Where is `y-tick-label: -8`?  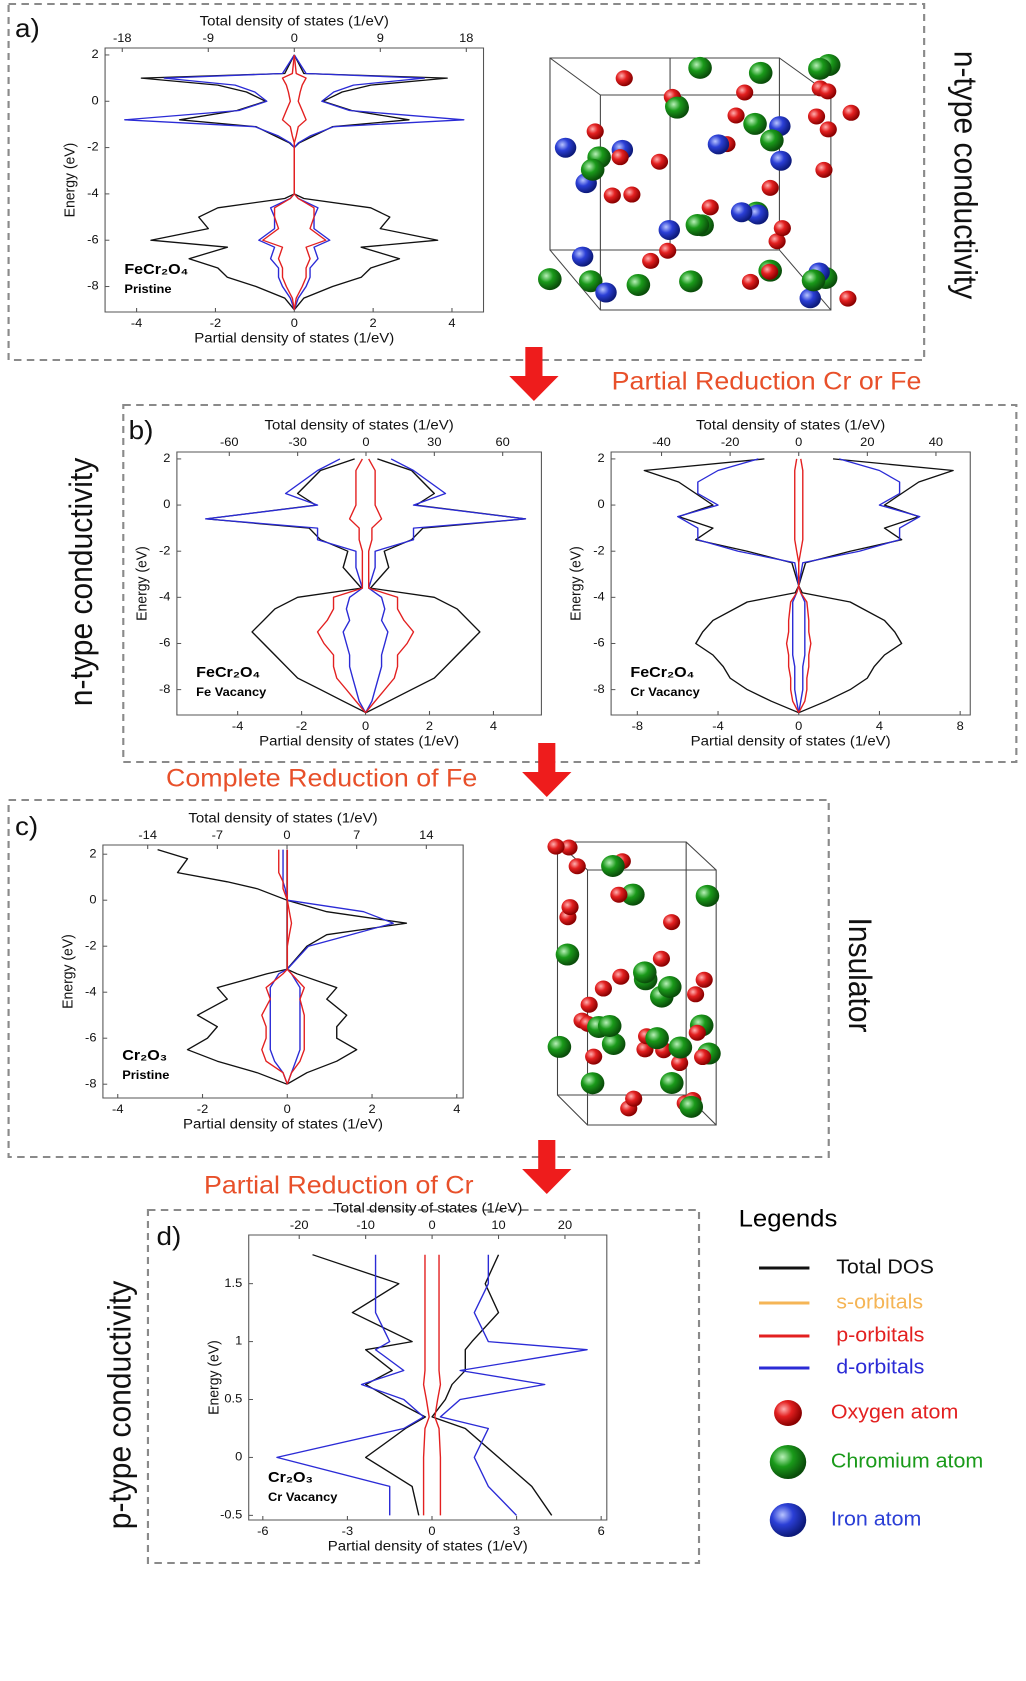 y-tick-label: -8 is located at coordinates (91, 1084).